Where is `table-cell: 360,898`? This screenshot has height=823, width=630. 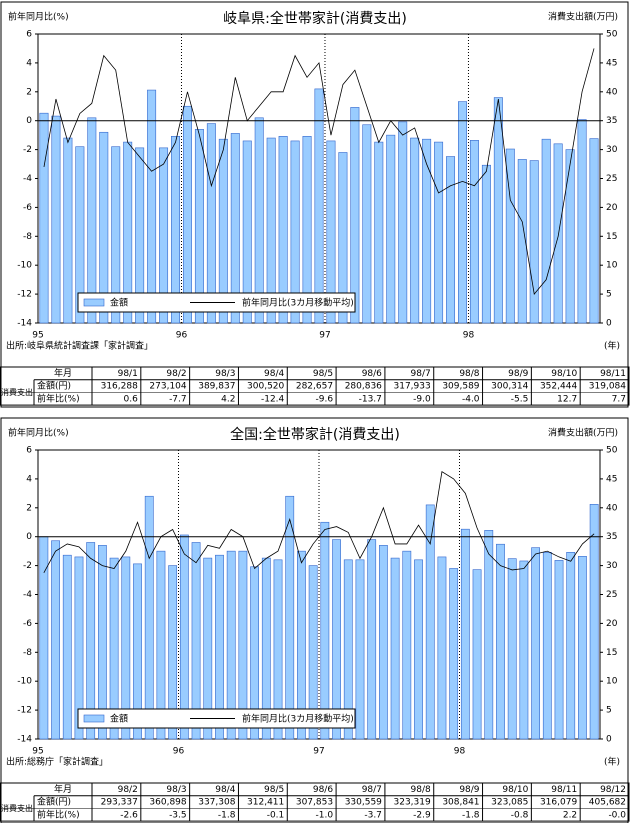
table-cell: 360,898 is located at coordinates (167, 803).